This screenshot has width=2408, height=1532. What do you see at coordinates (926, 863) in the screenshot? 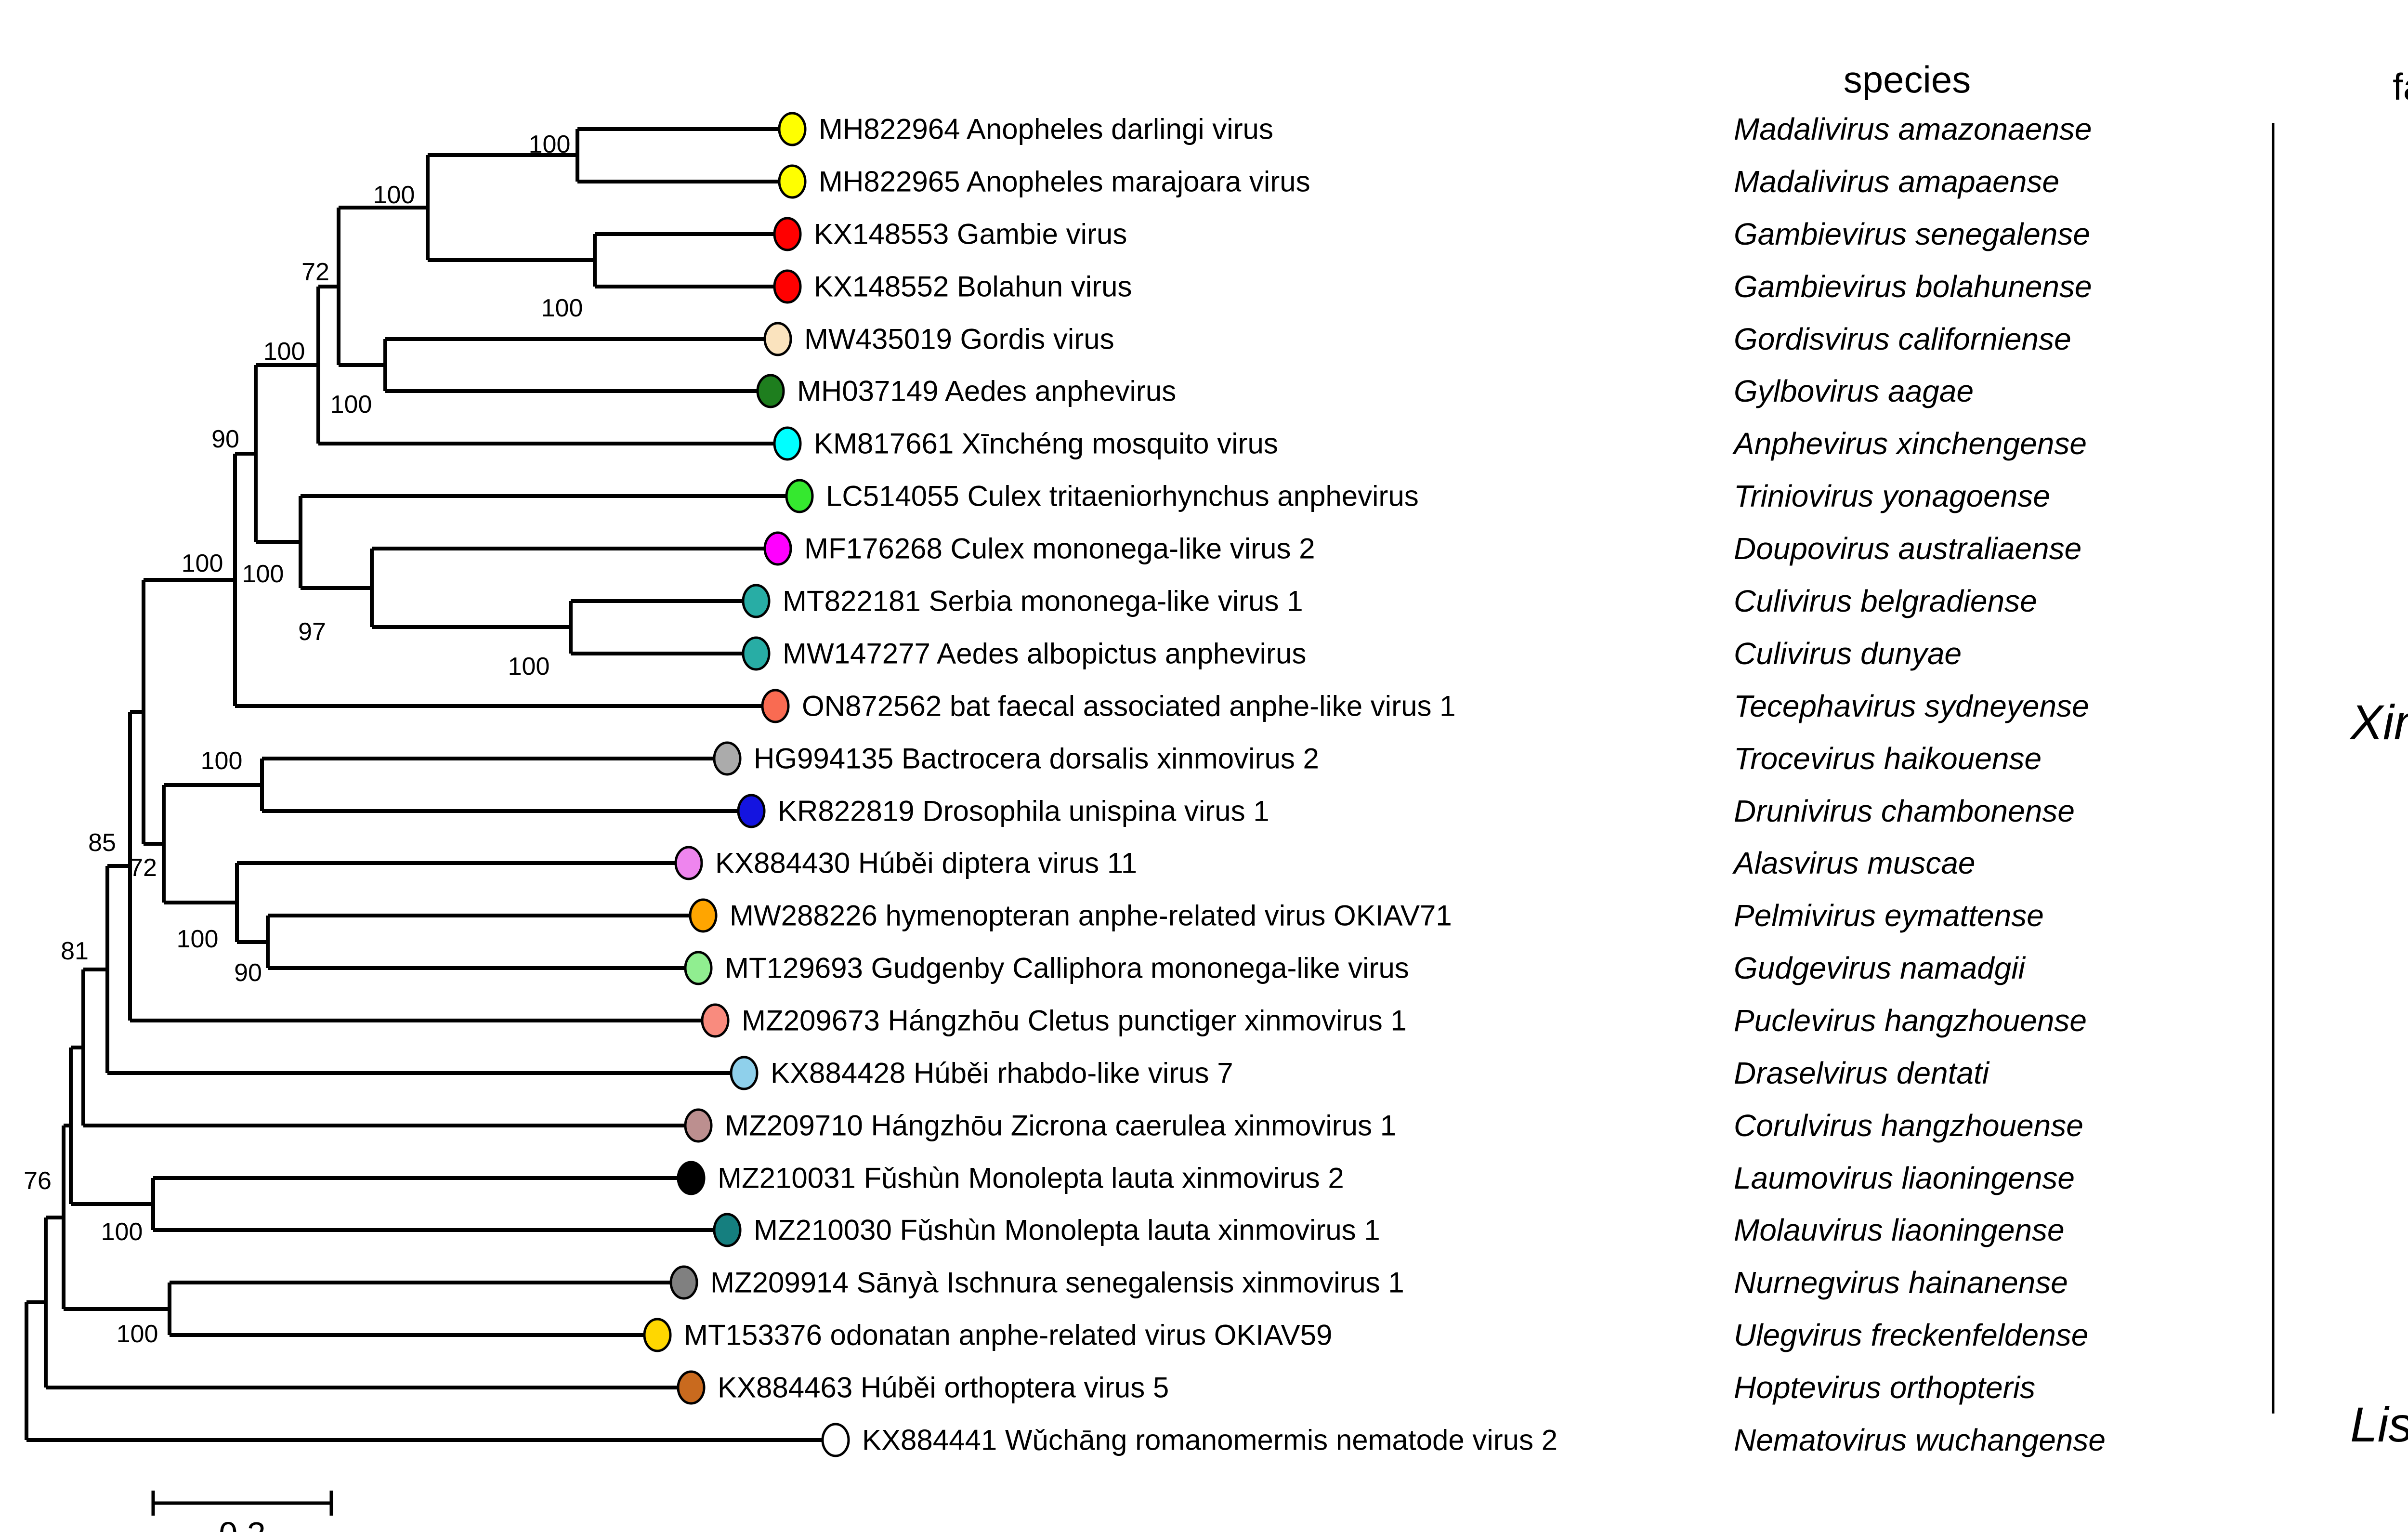
I see `tip-label: KX884430 Húběi diptera virus 11` at bounding box center [926, 863].